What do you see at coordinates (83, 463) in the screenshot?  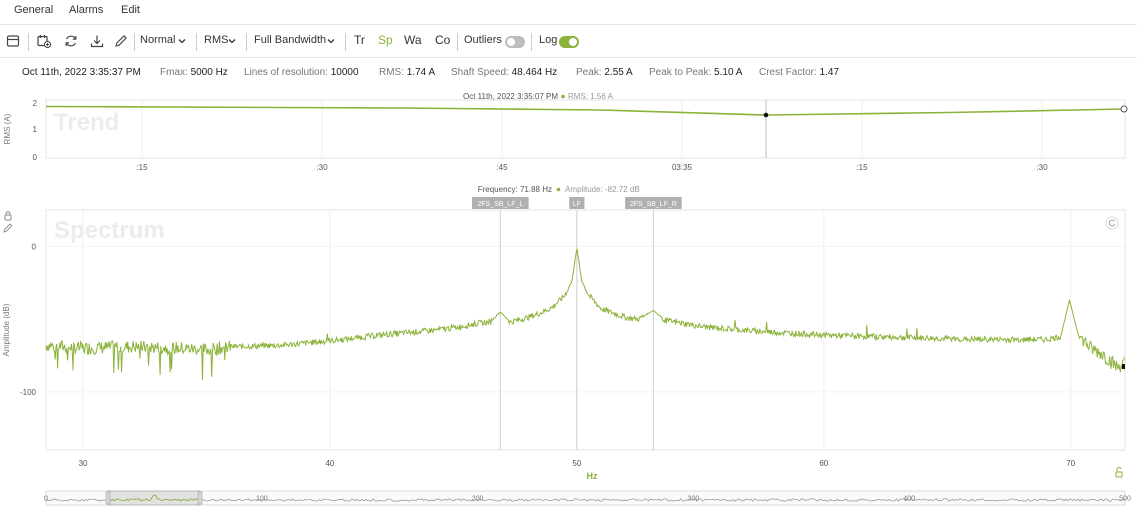 I see `spectrum-xtick: 30` at bounding box center [83, 463].